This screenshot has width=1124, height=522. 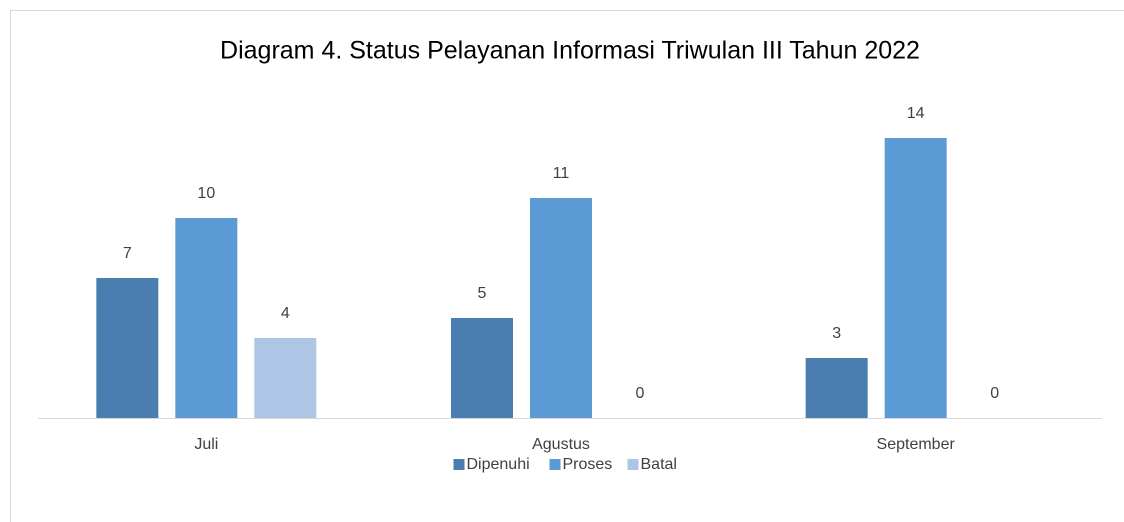 I want to click on data-label: 7, so click(x=127, y=253).